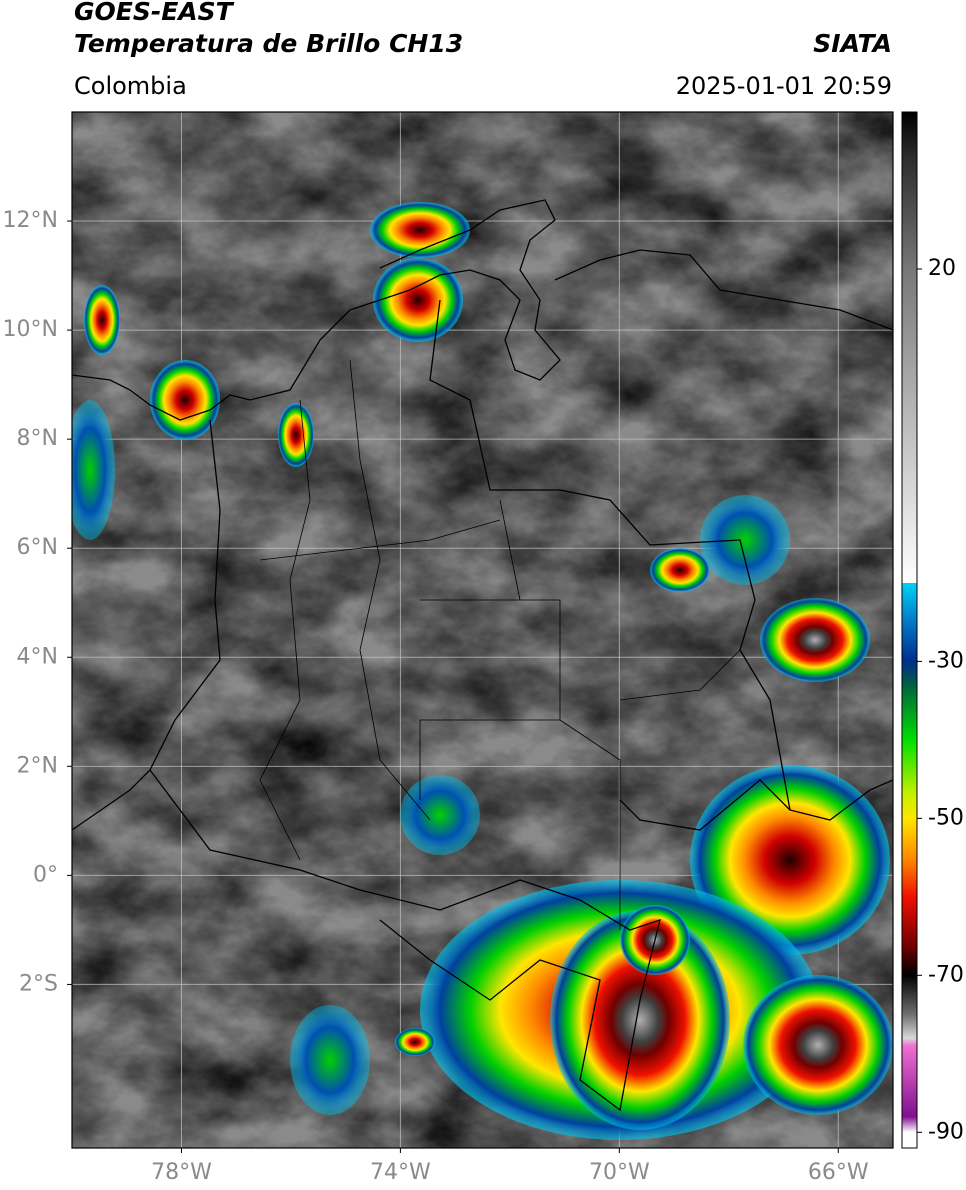  Describe the element at coordinates (181, 1172) in the screenshot. I see `x-tick-label: 78°W` at that location.